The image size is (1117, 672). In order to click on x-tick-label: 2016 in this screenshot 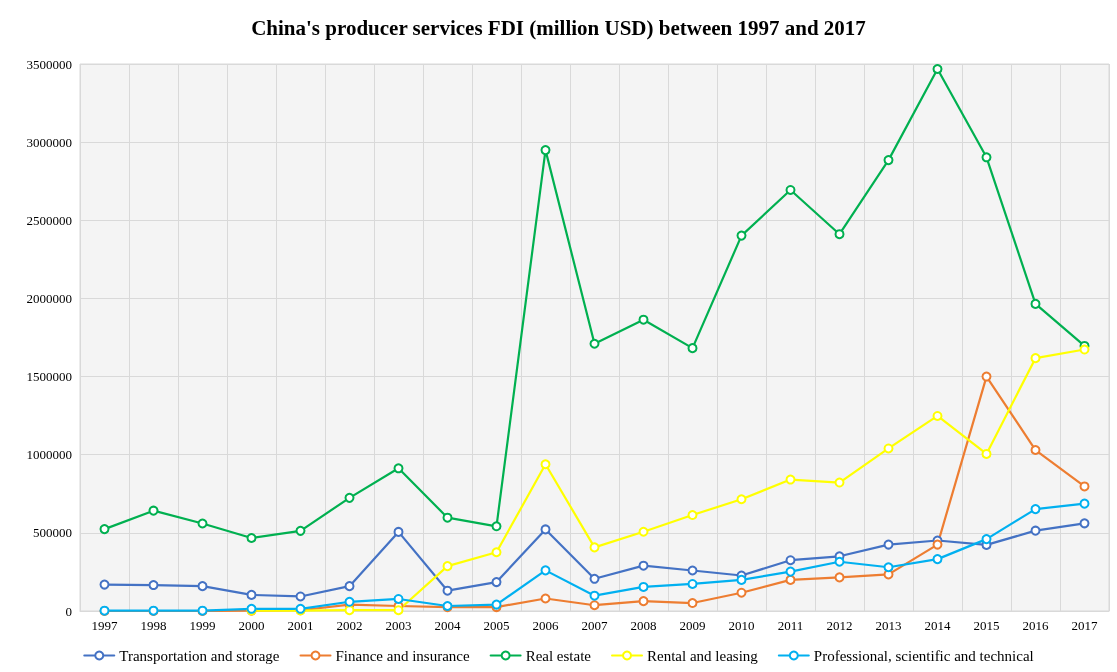, I will do `click(1035, 625)`.